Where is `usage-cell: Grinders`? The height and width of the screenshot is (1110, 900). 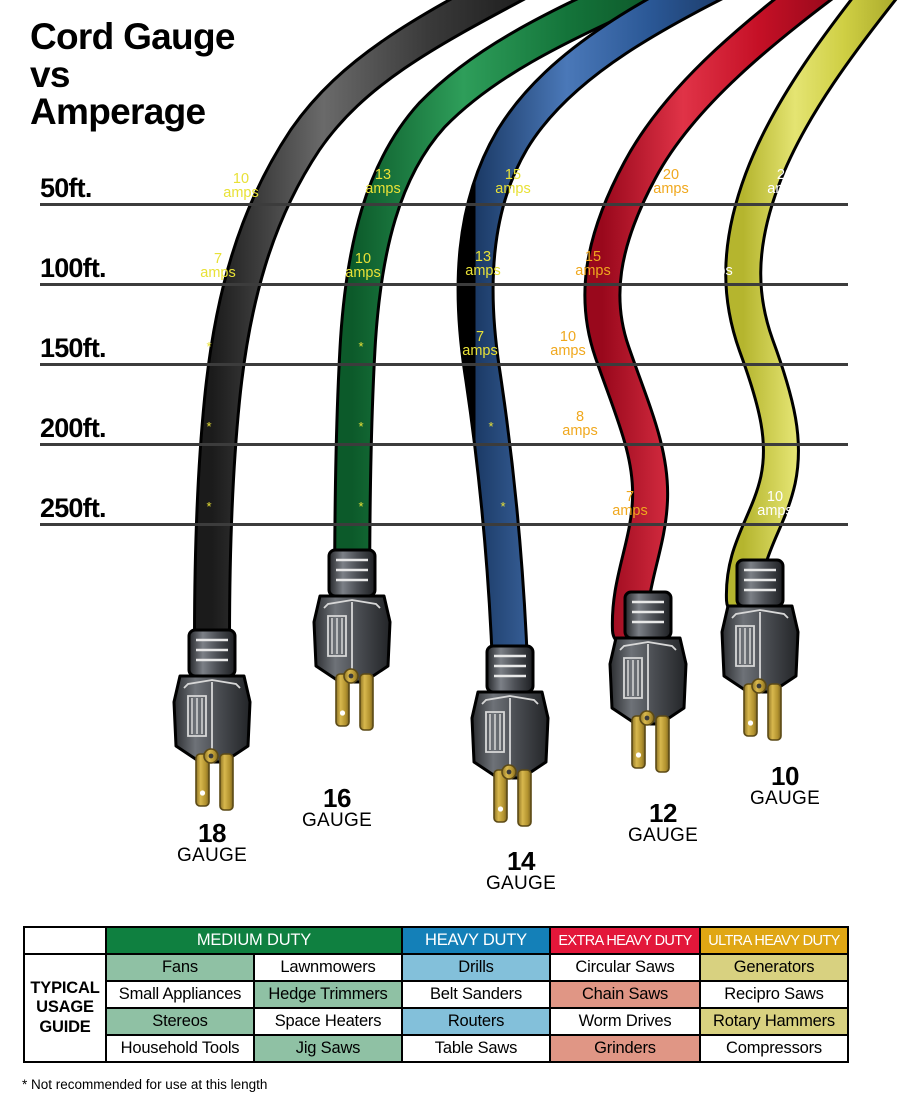 usage-cell: Grinders is located at coordinates (625, 1048).